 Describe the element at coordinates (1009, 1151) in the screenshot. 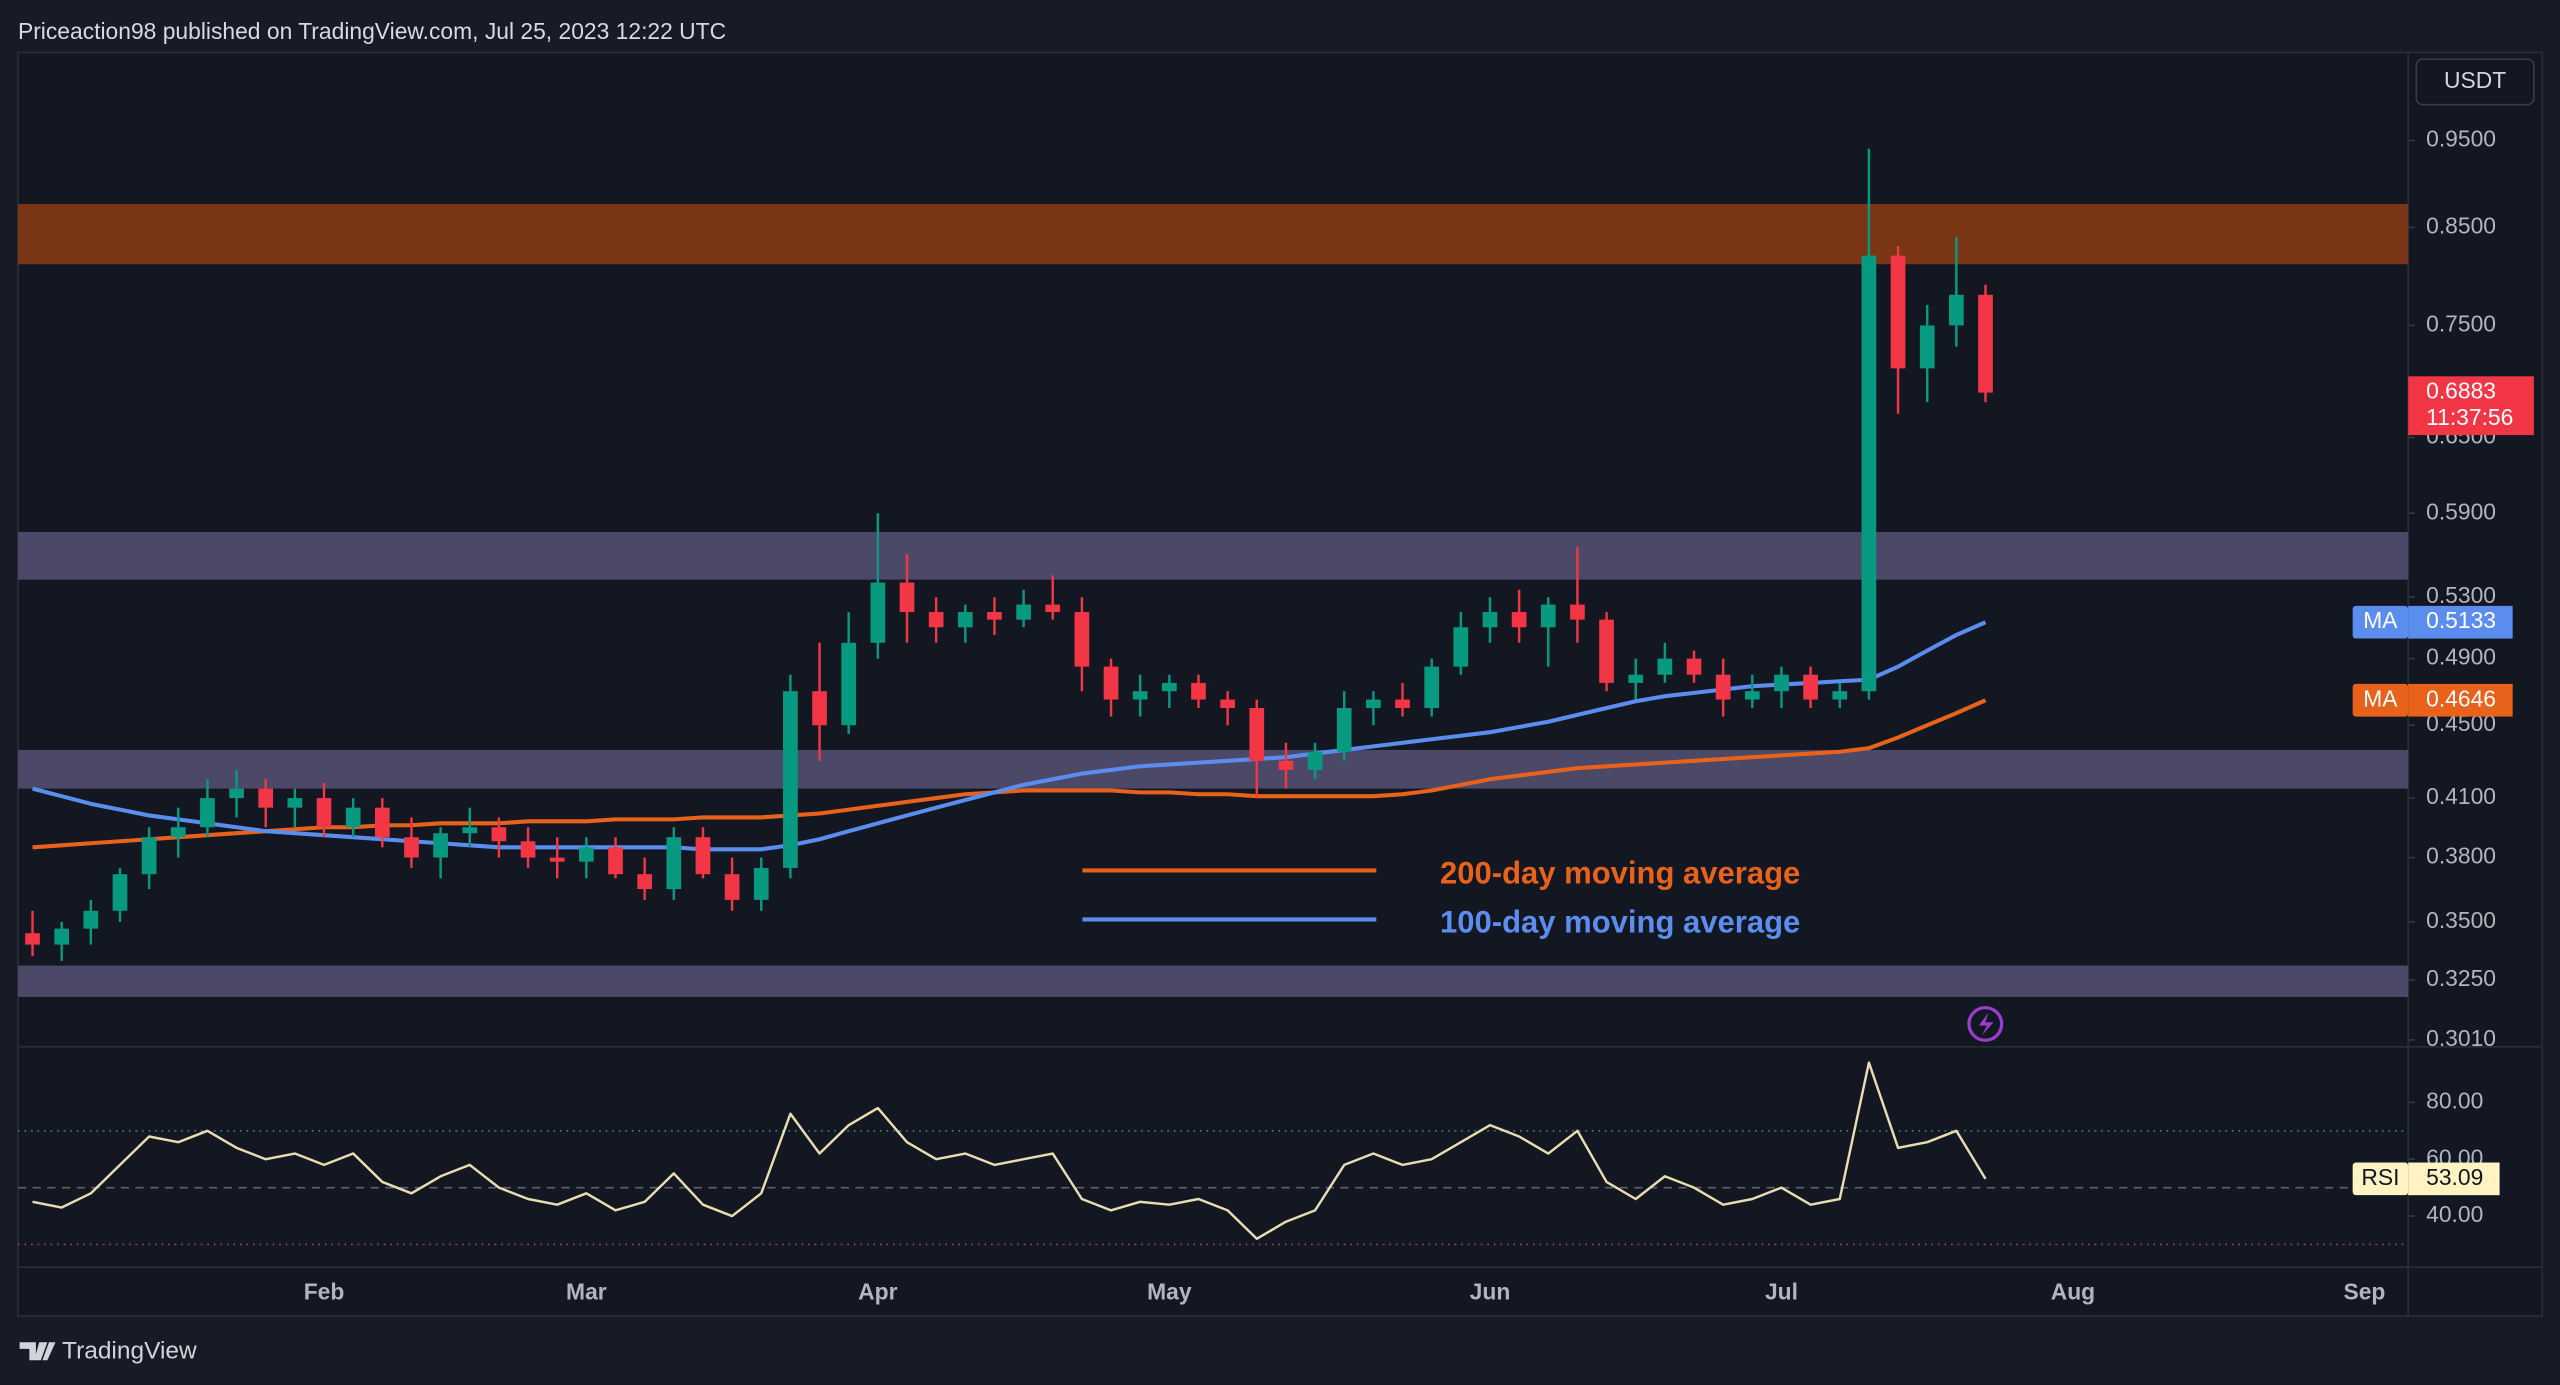

I see `rsi-line` at that location.